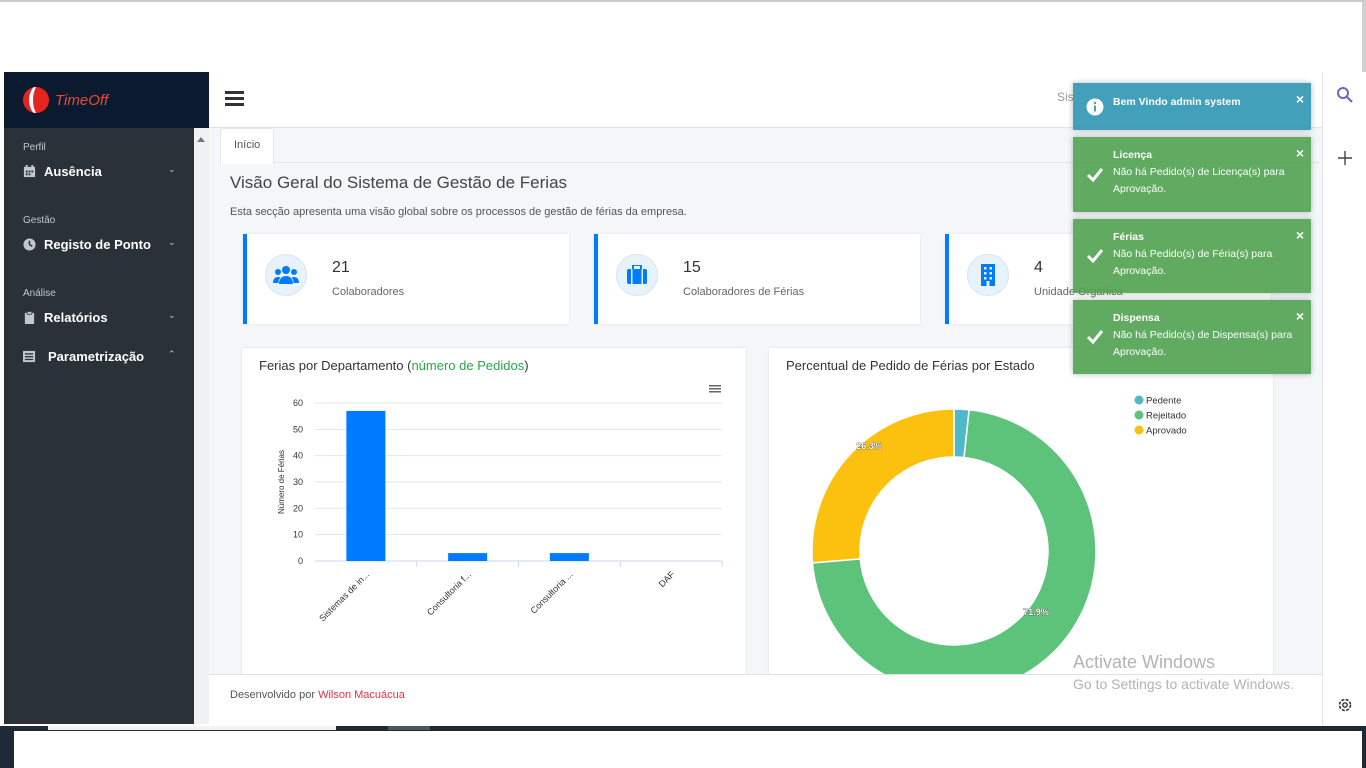  What do you see at coordinates (34, 147) in the screenshot?
I see `section-label: Perfil` at bounding box center [34, 147].